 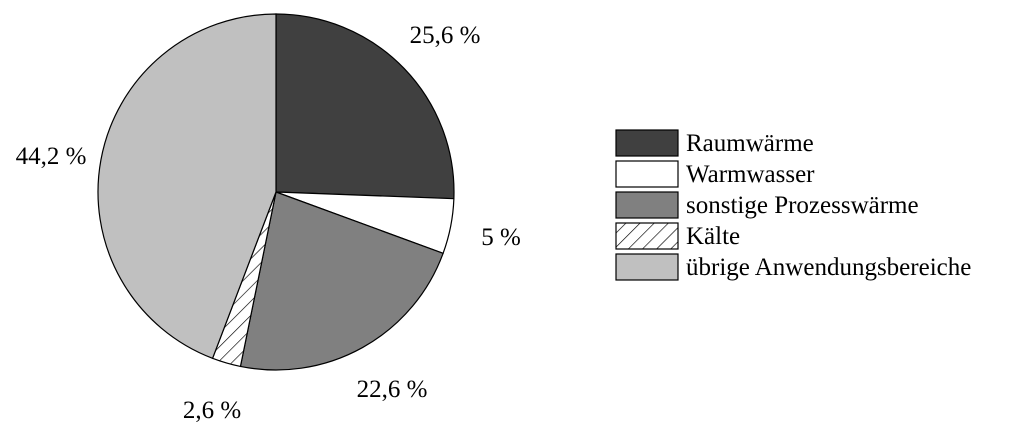 I want to click on legend-label-2: Warmwasser, so click(x=750, y=174).